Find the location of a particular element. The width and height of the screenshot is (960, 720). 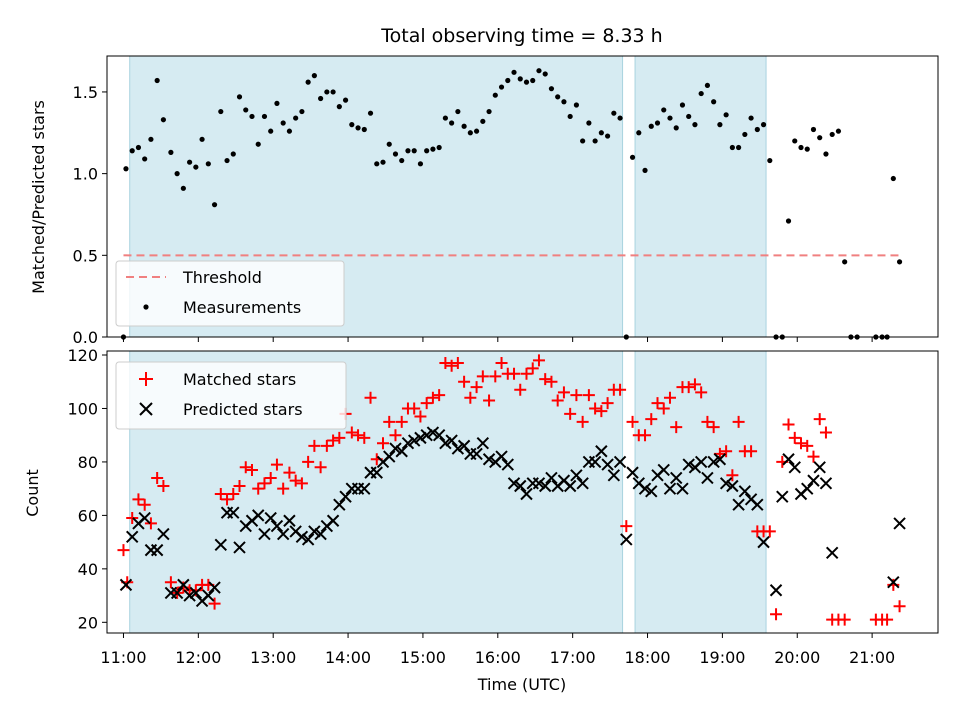

top-y-axis: 0.0 0.5 1.0 1.5 is located at coordinates (90, 215).